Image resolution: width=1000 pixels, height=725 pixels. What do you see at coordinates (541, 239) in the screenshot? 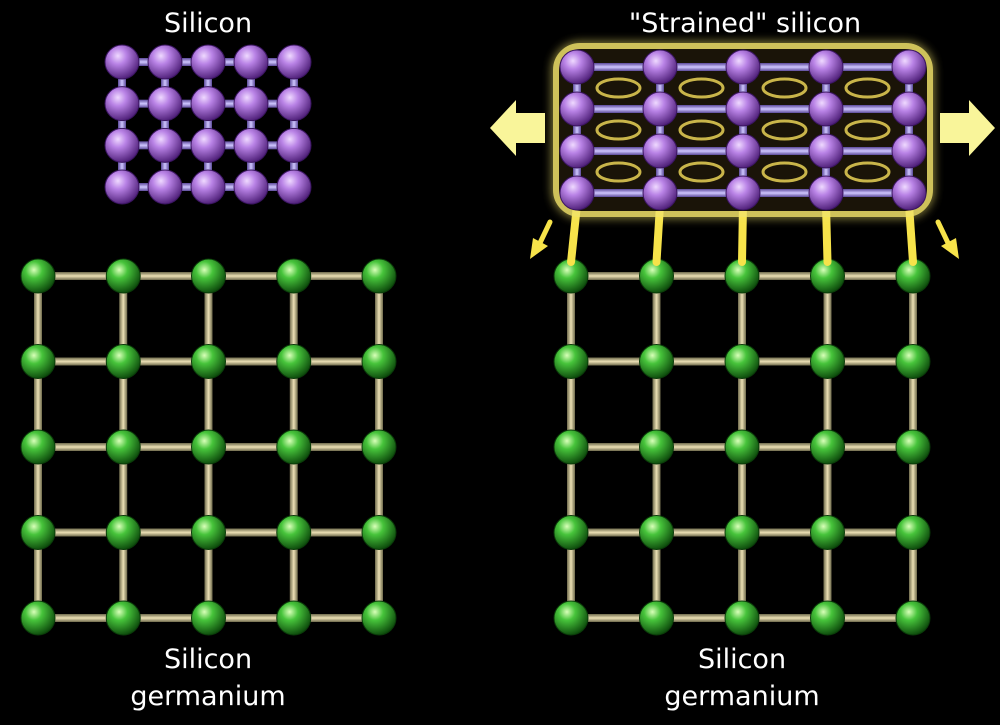
I see `arrow-down-left-icon` at bounding box center [541, 239].